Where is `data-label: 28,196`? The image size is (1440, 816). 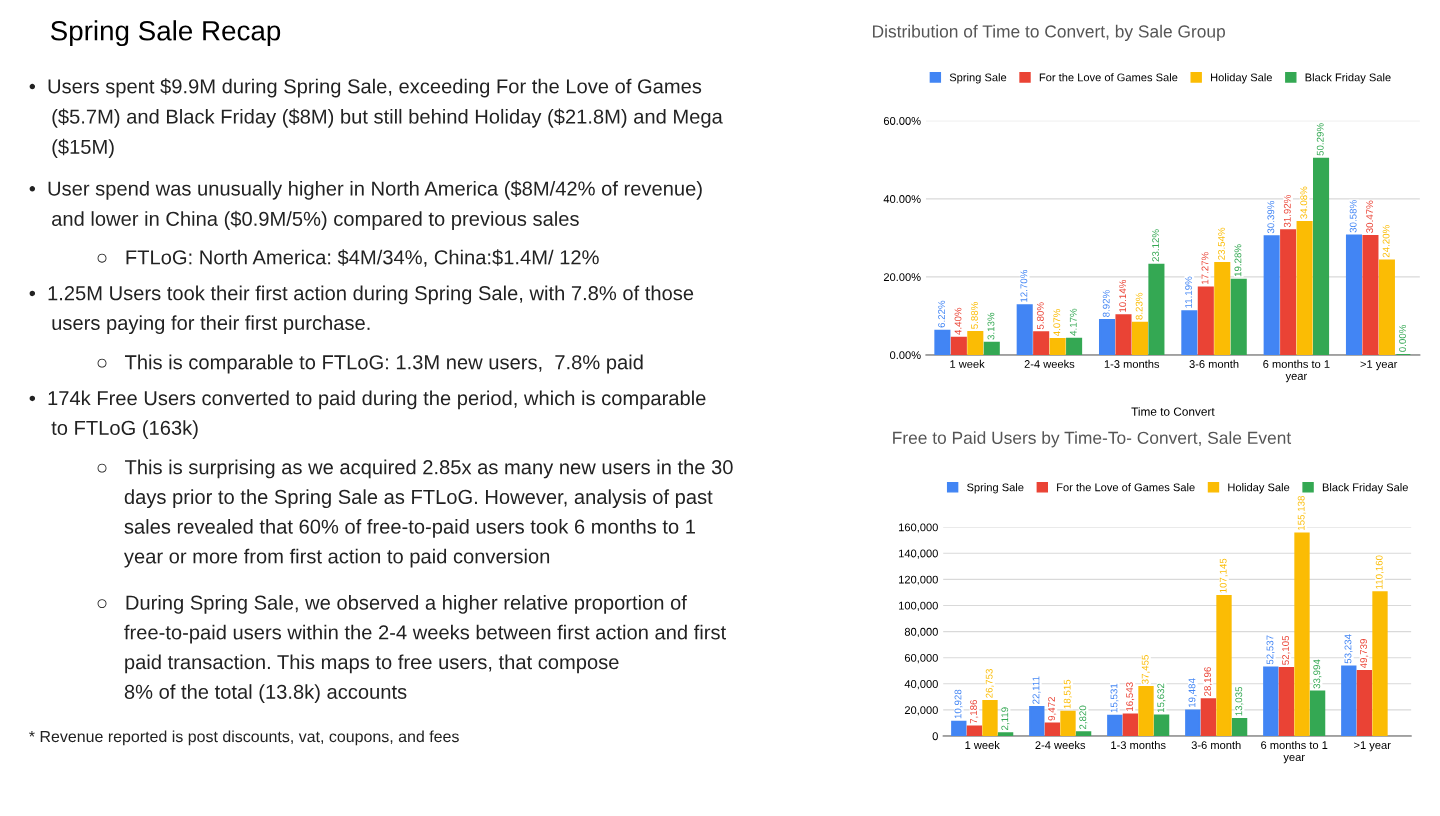 data-label: 28,196 is located at coordinates (1208, 681).